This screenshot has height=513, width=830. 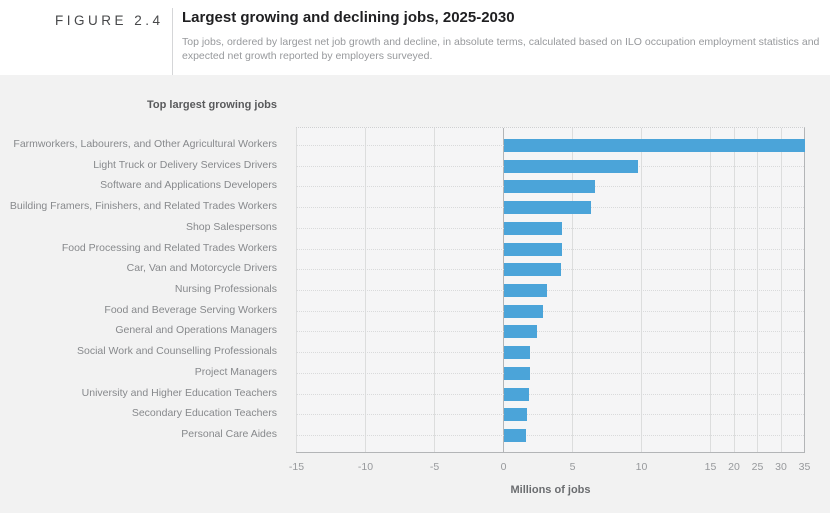 I want to click on x-tick-label: -5, so click(x=434, y=467).